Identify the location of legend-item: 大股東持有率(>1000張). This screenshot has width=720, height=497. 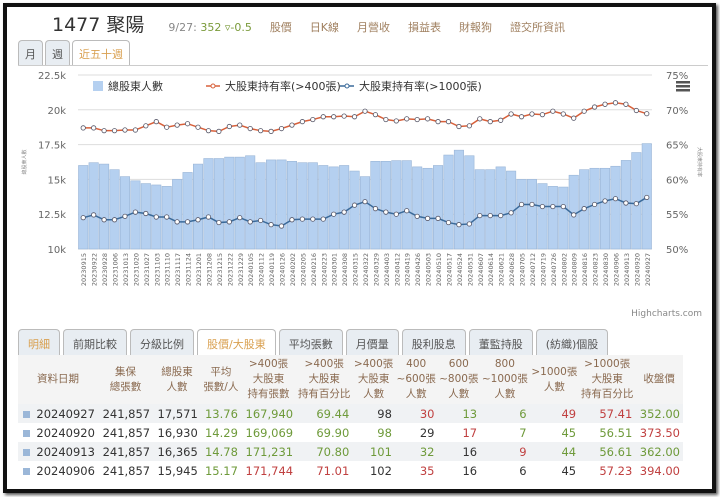
(420, 86).